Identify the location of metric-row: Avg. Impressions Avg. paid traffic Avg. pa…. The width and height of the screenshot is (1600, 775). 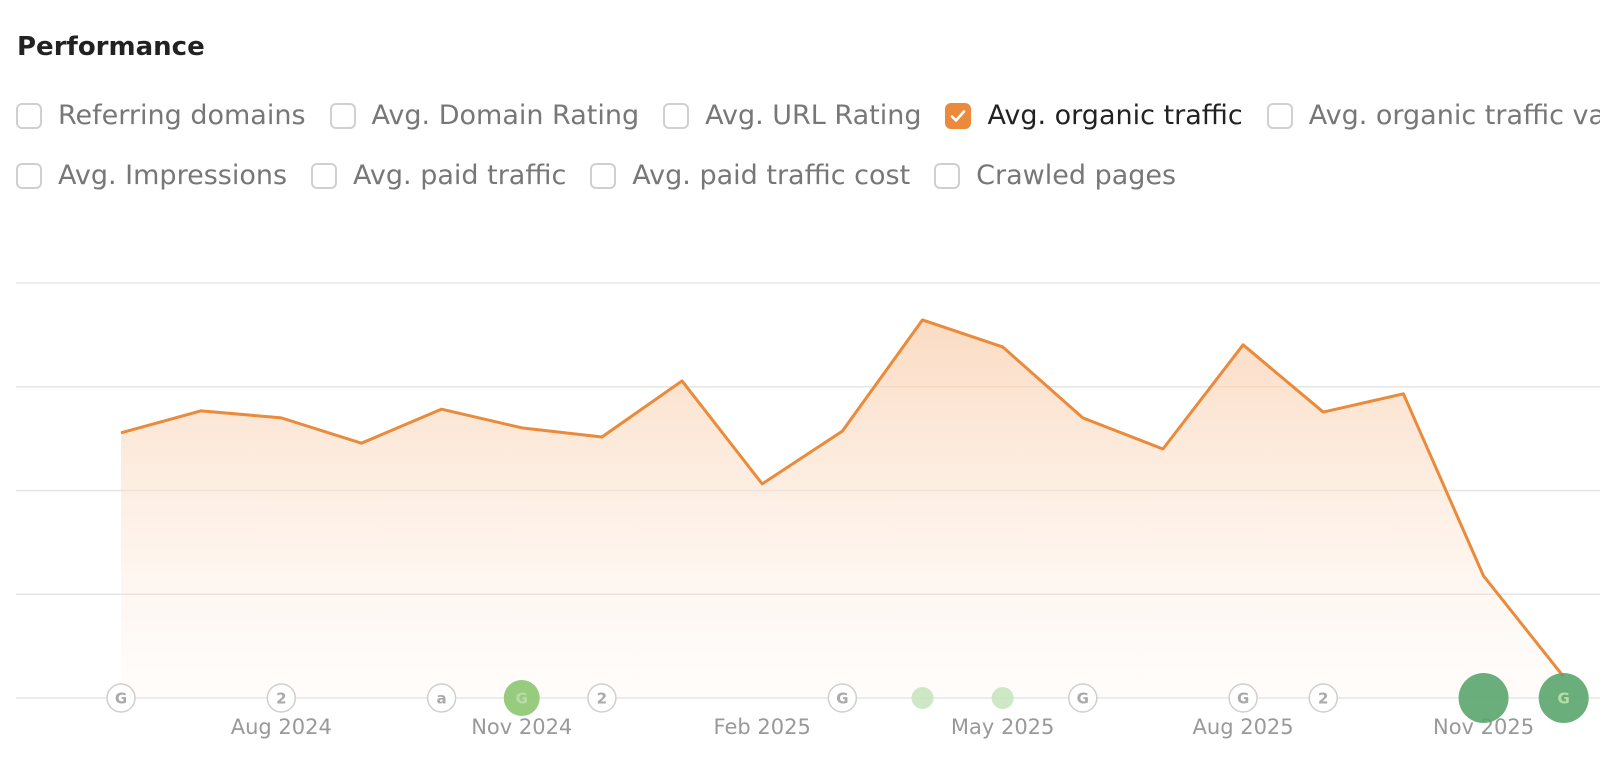
(596, 175).